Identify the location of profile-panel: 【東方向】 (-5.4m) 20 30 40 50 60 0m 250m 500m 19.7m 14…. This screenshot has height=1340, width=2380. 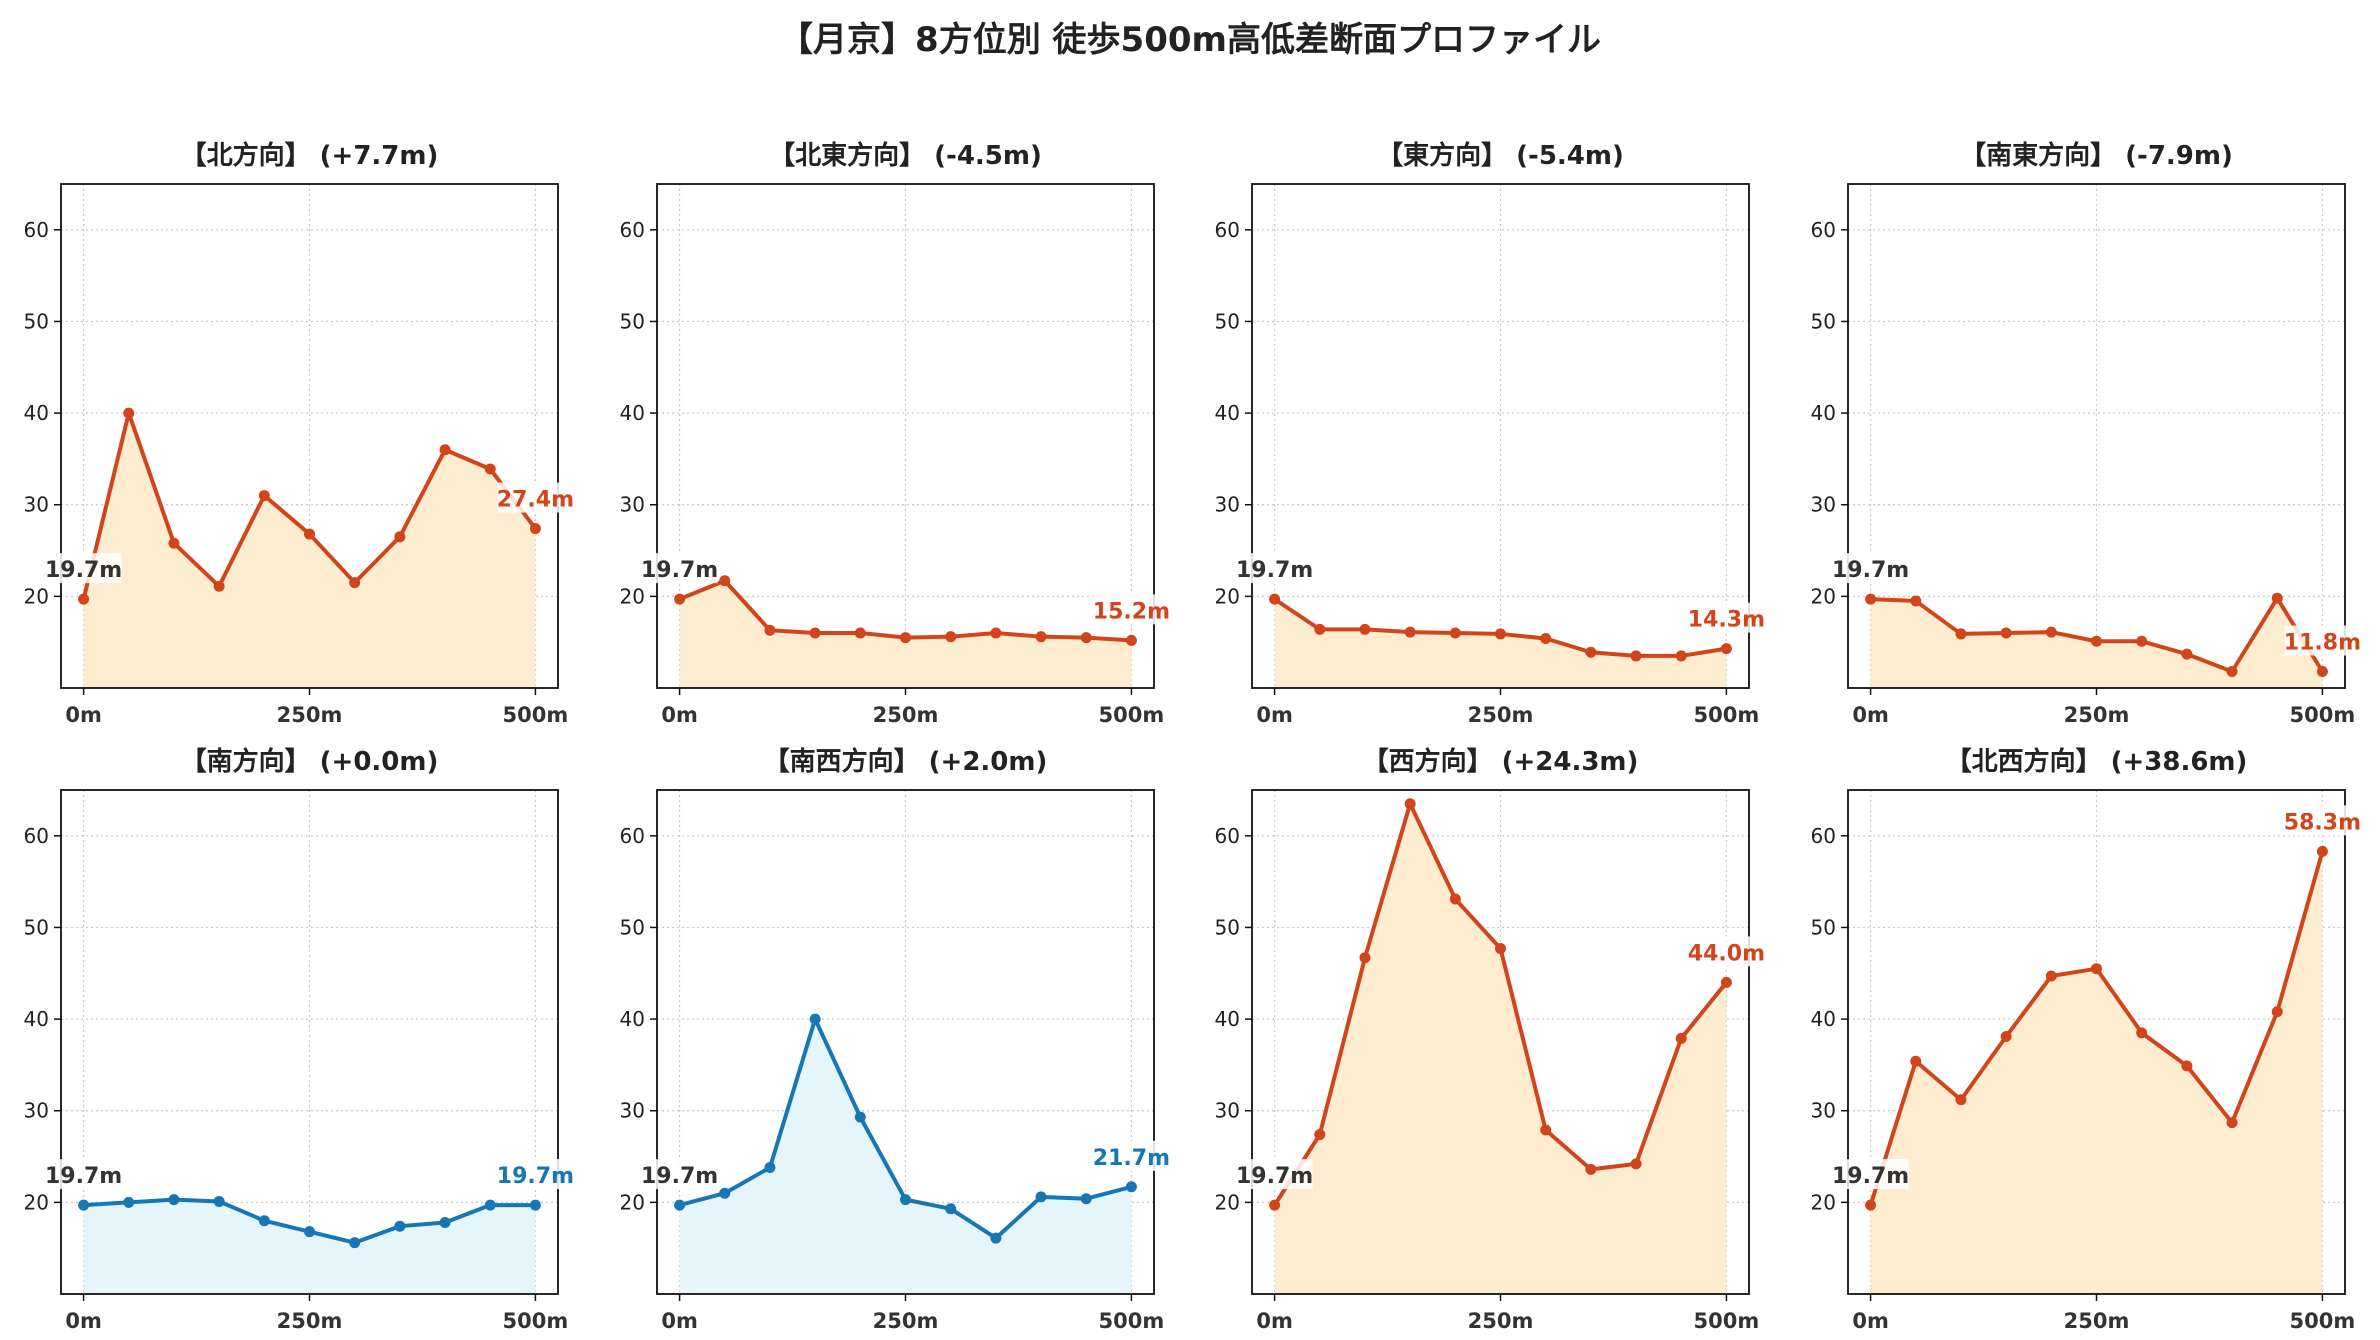
(1490, 433).